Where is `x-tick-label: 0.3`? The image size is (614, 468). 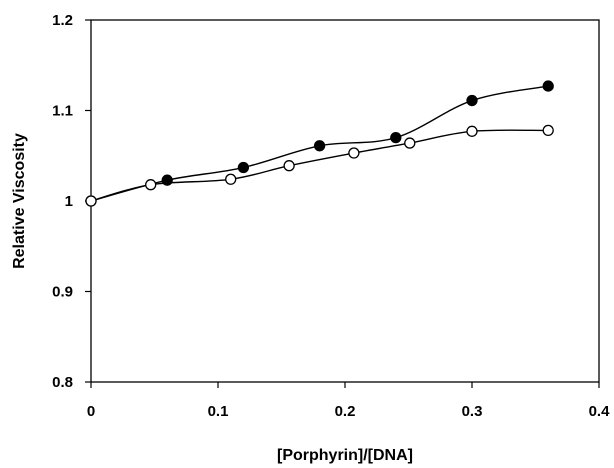 x-tick-label: 0.3 is located at coordinates (472, 411).